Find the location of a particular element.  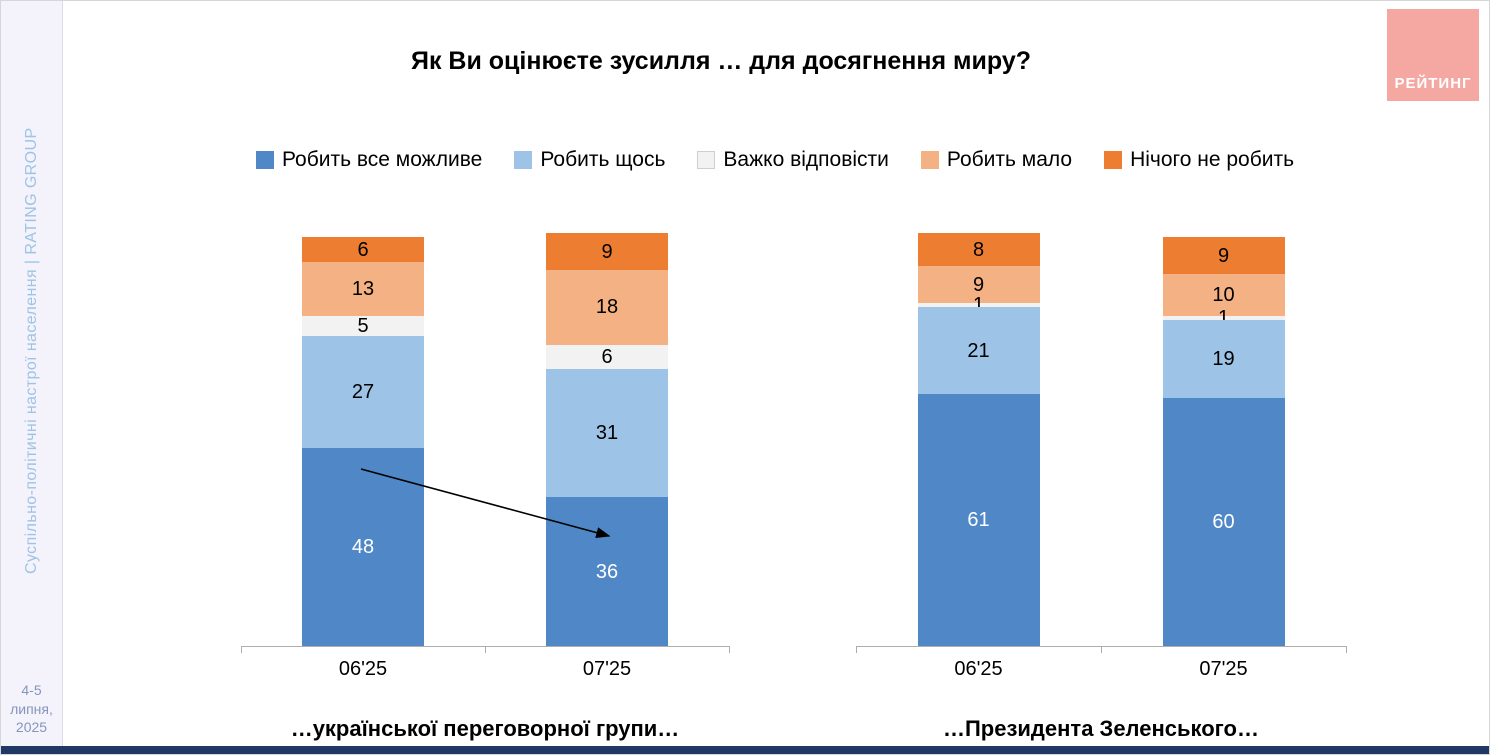

bar-value-label: 18 is located at coordinates (607, 307).